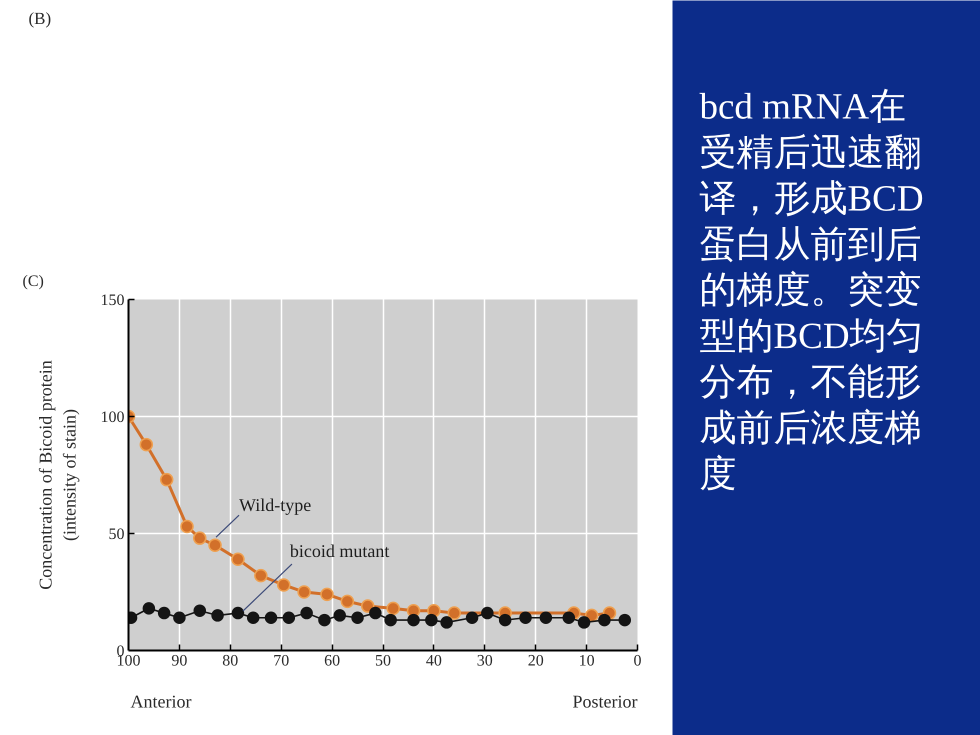 Image resolution: width=980 pixels, height=735 pixels. What do you see at coordinates (116, 534) in the screenshot?
I see `y-tick-label: 50` at bounding box center [116, 534].